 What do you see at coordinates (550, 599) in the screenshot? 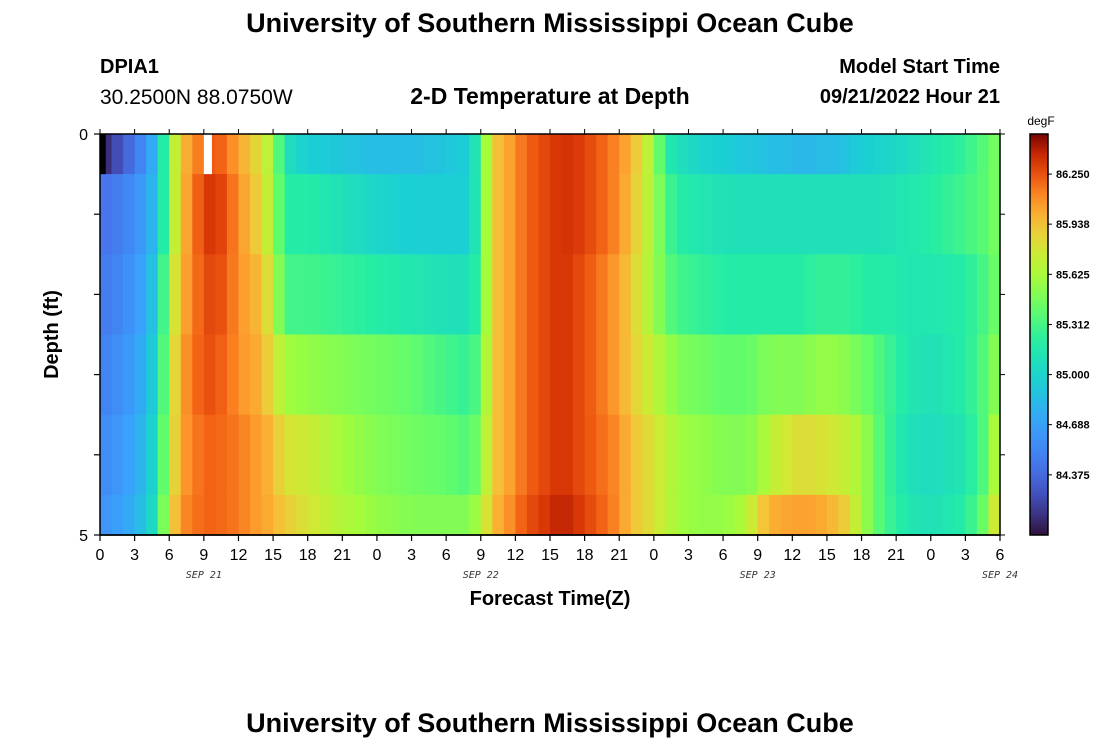
I see `x-axis-label: Forecast Time(Z)` at bounding box center [550, 599].